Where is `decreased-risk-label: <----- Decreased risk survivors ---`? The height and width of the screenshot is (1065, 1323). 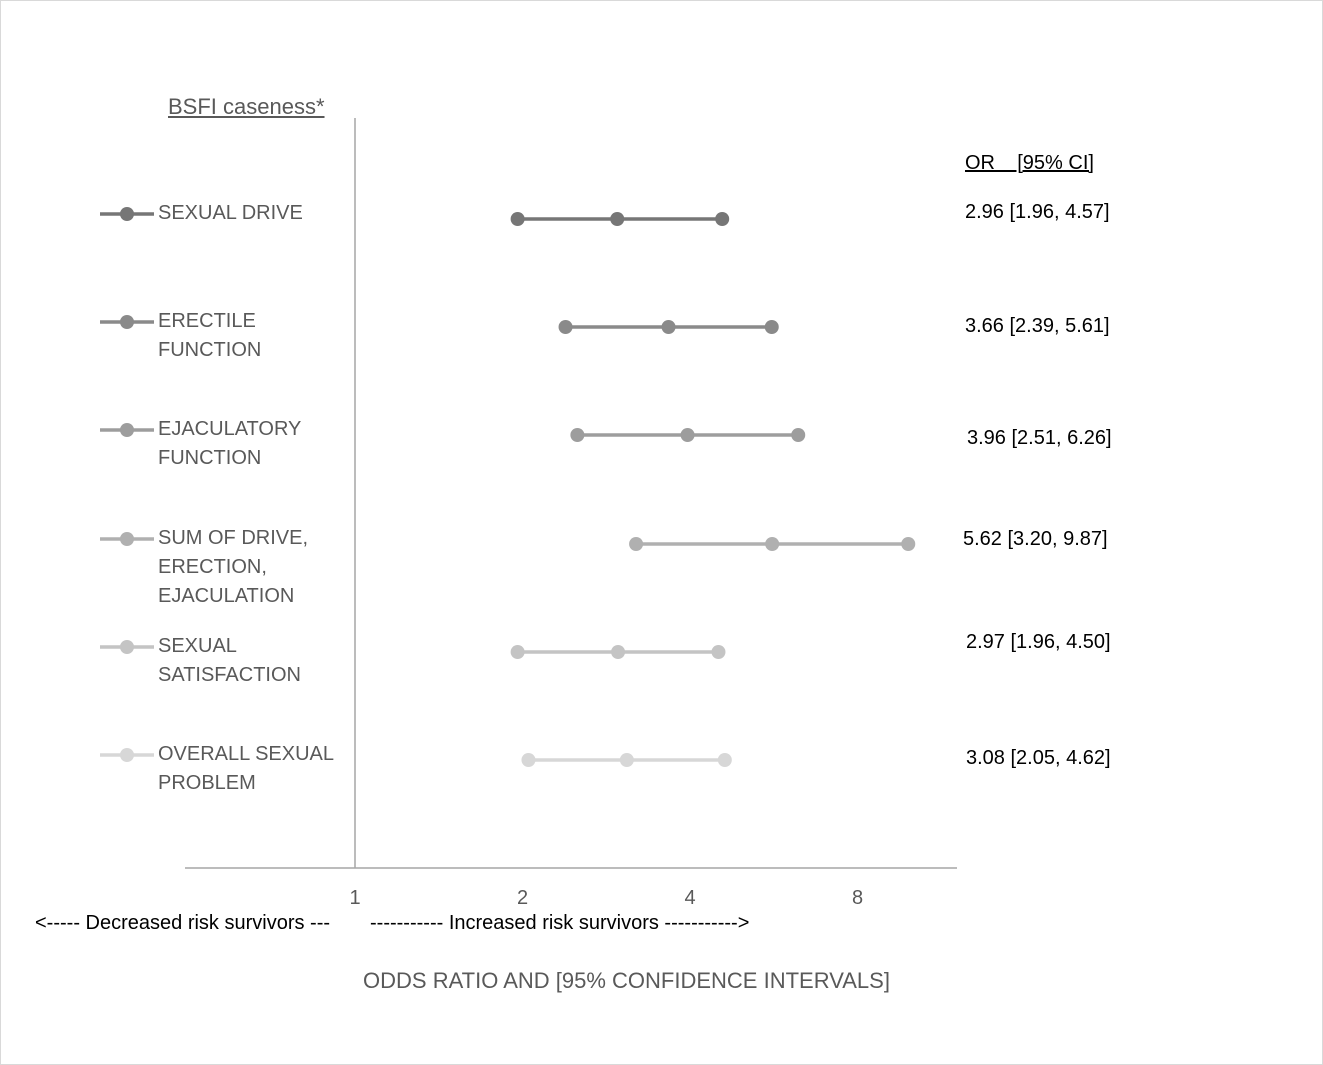 decreased-risk-label: <----- Decreased risk survivors --- is located at coordinates (183, 923).